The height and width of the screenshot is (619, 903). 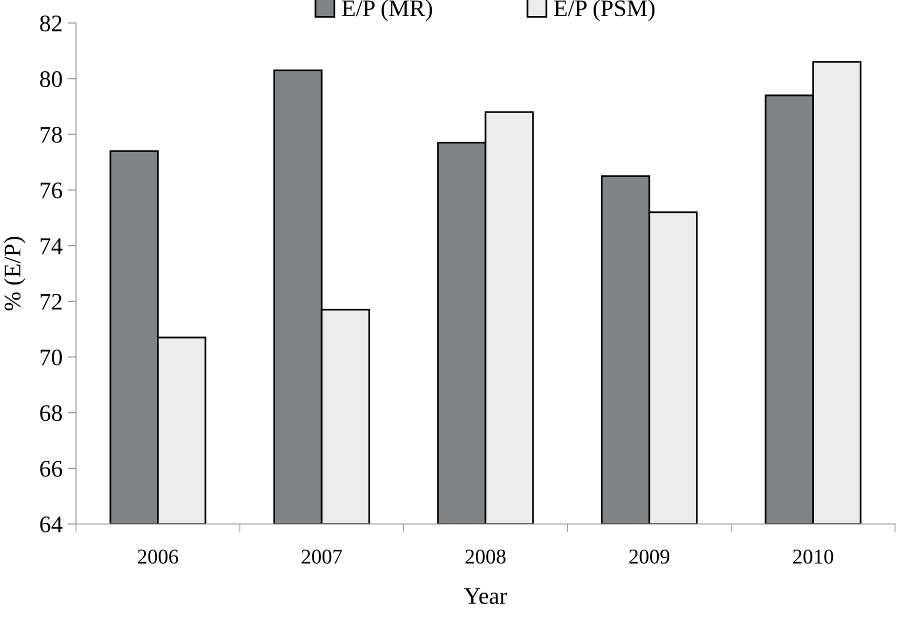 What do you see at coordinates (51, 246) in the screenshot?
I see `y-tick-label: 74` at bounding box center [51, 246].